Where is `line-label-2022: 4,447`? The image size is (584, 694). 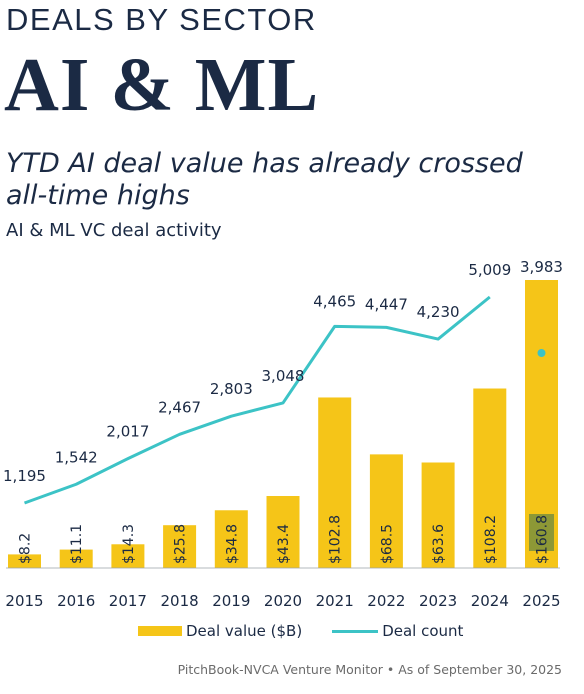
line-label-2022: 4,447 is located at coordinates (386, 304).